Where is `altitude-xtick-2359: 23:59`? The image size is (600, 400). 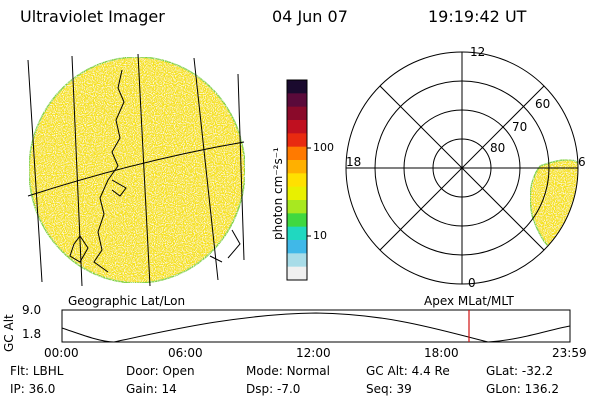
altitude-xtick-2359: 23:59 is located at coordinates (569, 353).